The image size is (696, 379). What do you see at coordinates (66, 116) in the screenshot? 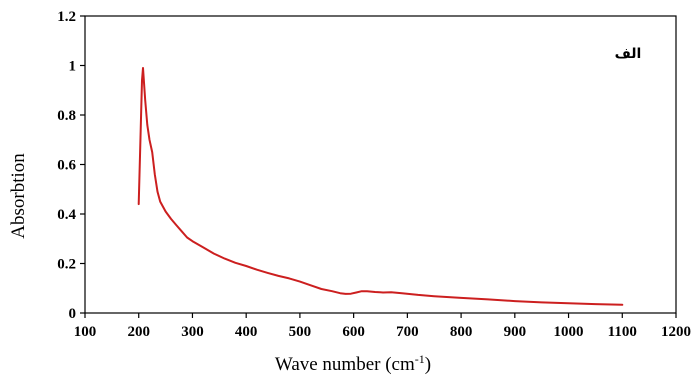
I see `y-tick-label: 0.8` at bounding box center [66, 116].